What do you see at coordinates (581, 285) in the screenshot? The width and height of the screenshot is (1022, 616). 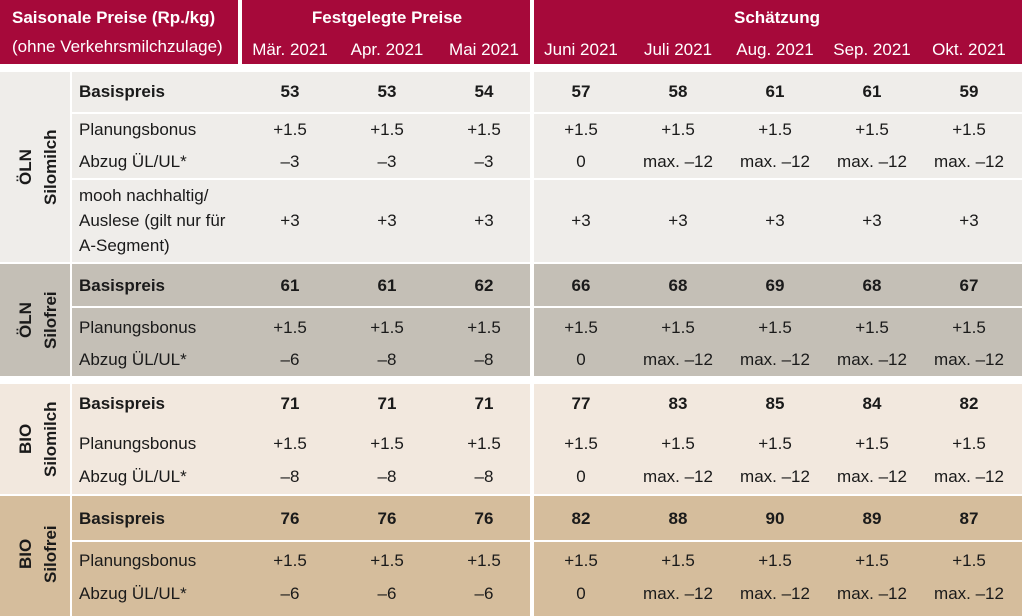 I see `table-cell: 66` at bounding box center [581, 285].